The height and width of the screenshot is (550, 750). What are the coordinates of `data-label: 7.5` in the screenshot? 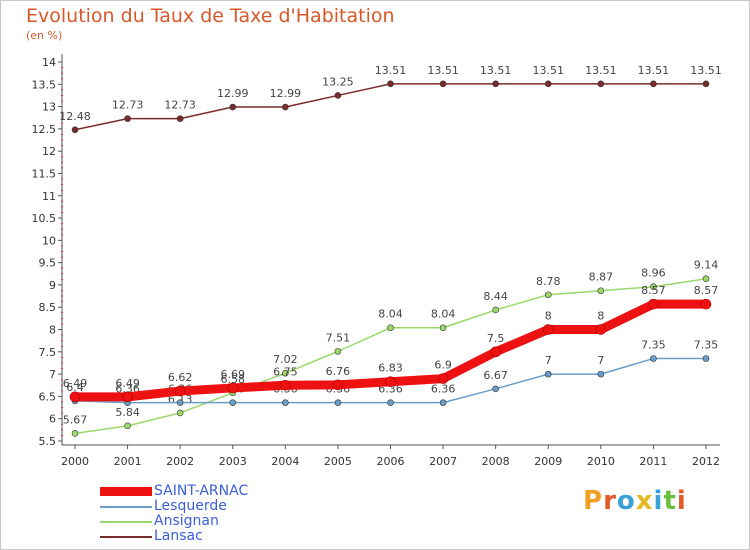 It's located at (496, 338).